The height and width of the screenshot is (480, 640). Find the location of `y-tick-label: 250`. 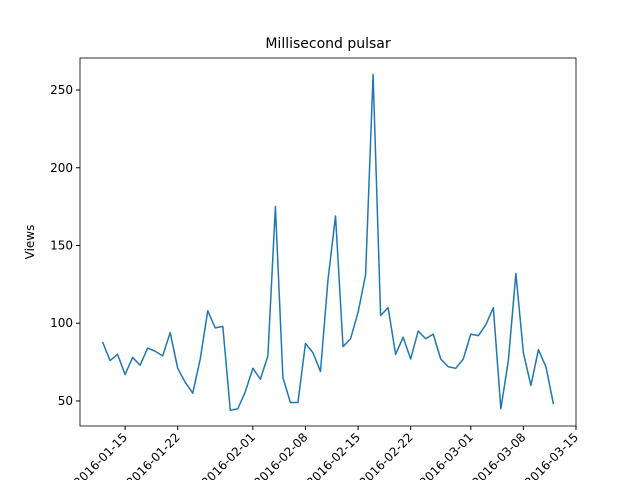

y-tick-label: 250 is located at coordinates (61, 90).